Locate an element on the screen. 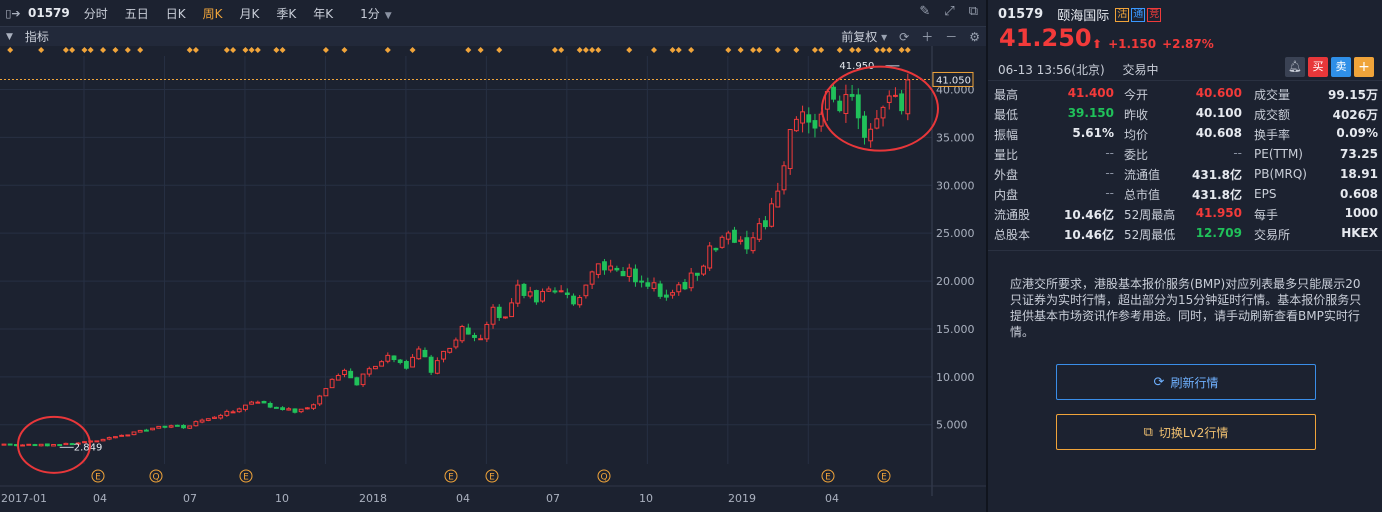  zoom-out-icon: － is located at coordinates (951, 37).